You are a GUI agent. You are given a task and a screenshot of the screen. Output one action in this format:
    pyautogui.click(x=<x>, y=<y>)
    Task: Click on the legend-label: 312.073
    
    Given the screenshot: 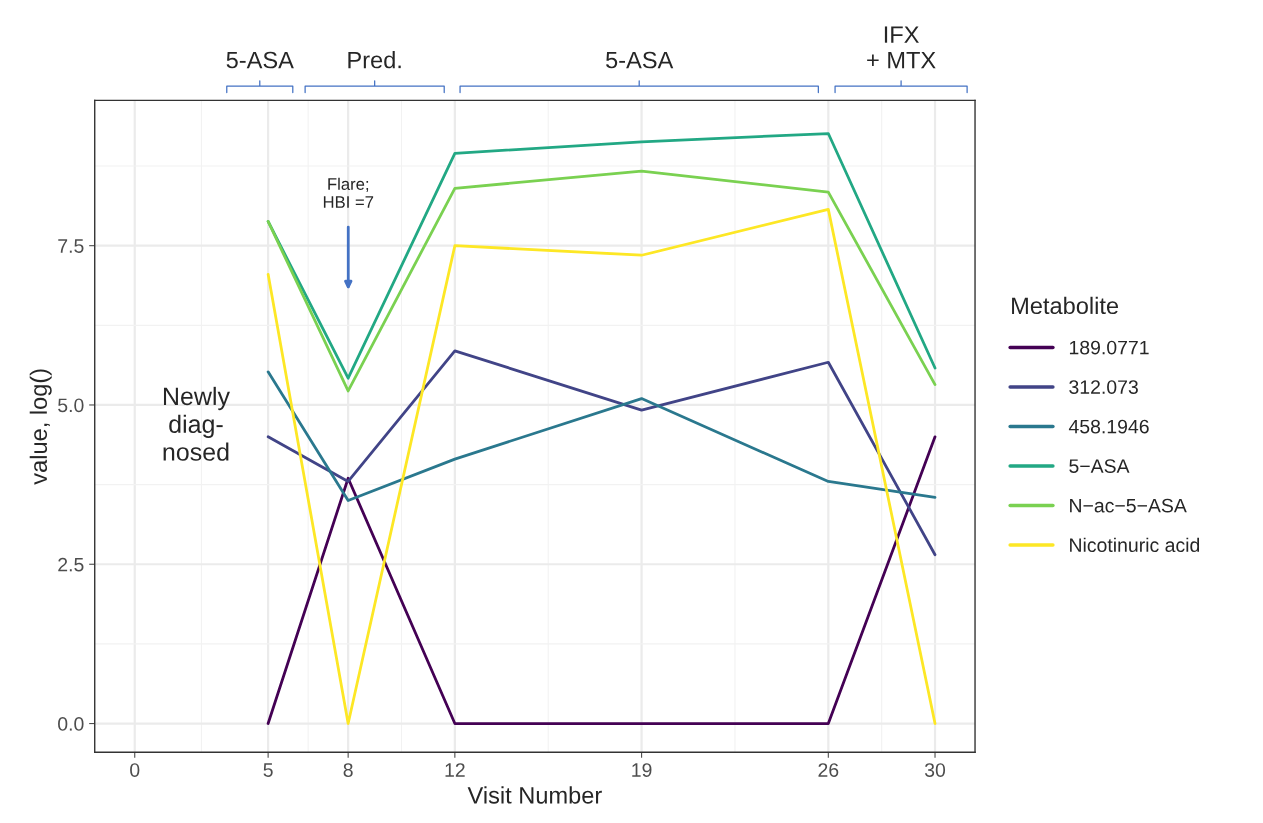 What is the action you would take?
    pyautogui.click(x=1103, y=387)
    